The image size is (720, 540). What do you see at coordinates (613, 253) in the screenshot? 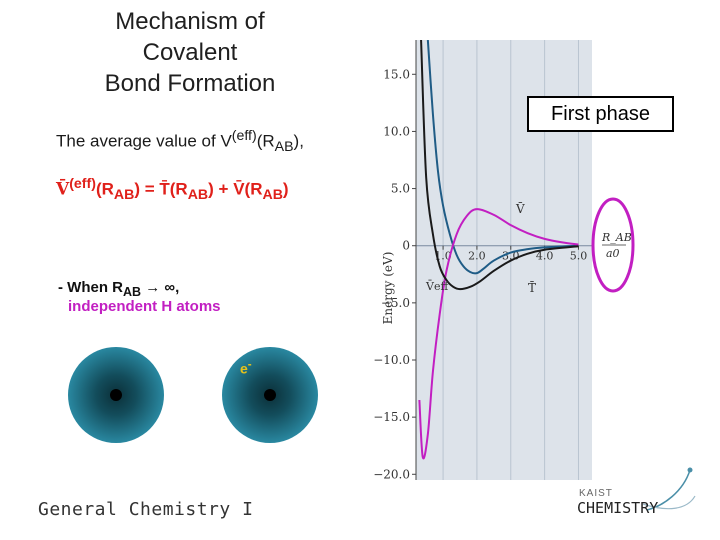
I see `rab-denominator: a0` at bounding box center [613, 253].